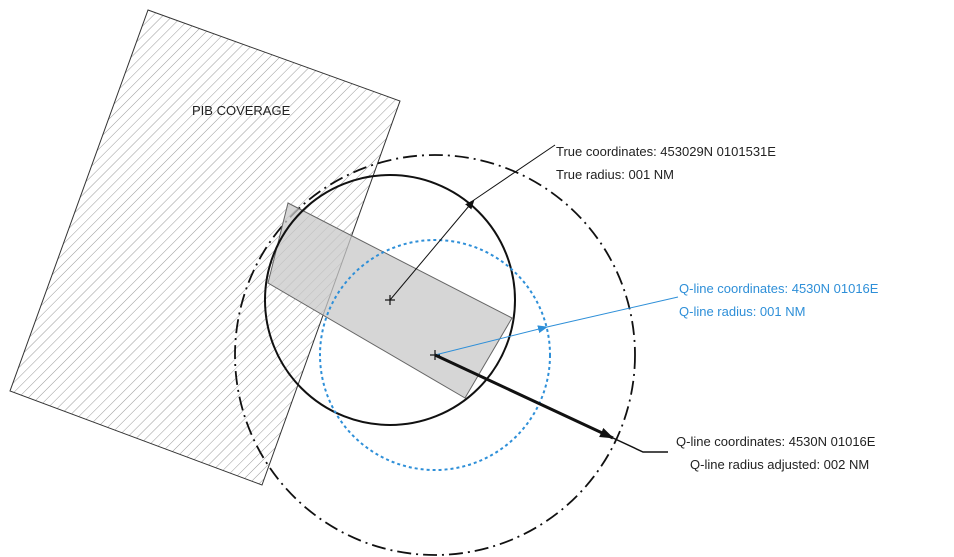 This screenshot has width=954, height=557. Describe the element at coordinates (779, 464) in the screenshot. I see `adjusted-radius-label: Q-line radius adjusted: 002 NM` at that location.